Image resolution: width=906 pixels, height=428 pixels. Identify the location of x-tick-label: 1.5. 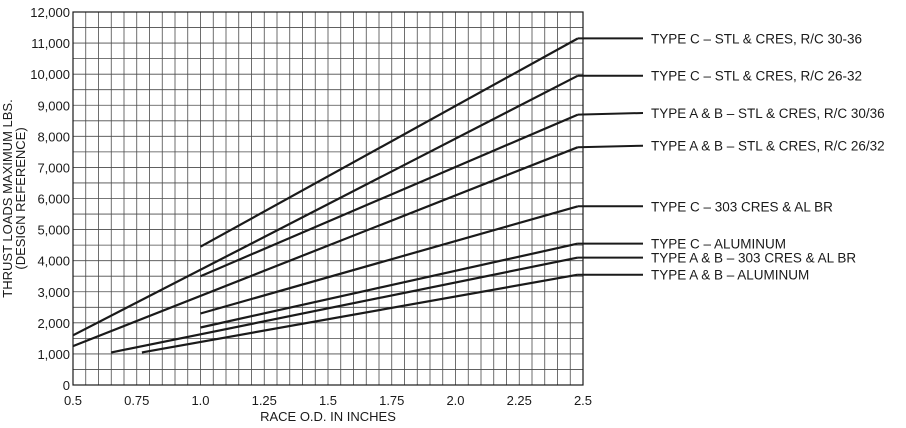
(328, 400).